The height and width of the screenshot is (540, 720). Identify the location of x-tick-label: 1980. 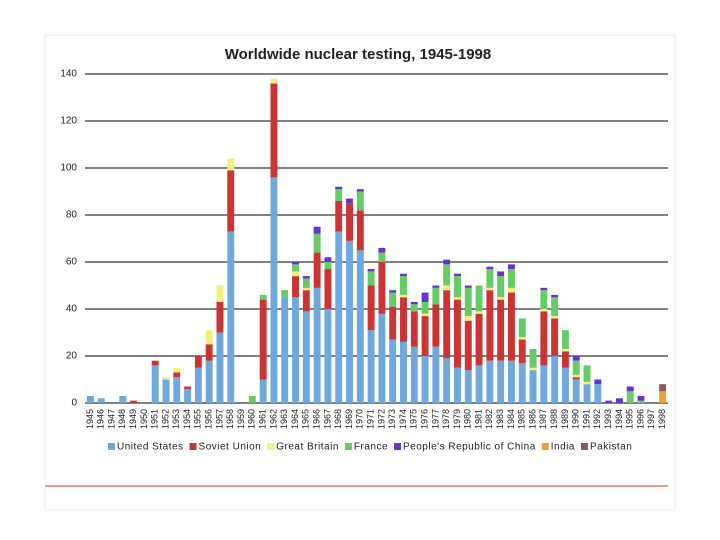
(468, 419).